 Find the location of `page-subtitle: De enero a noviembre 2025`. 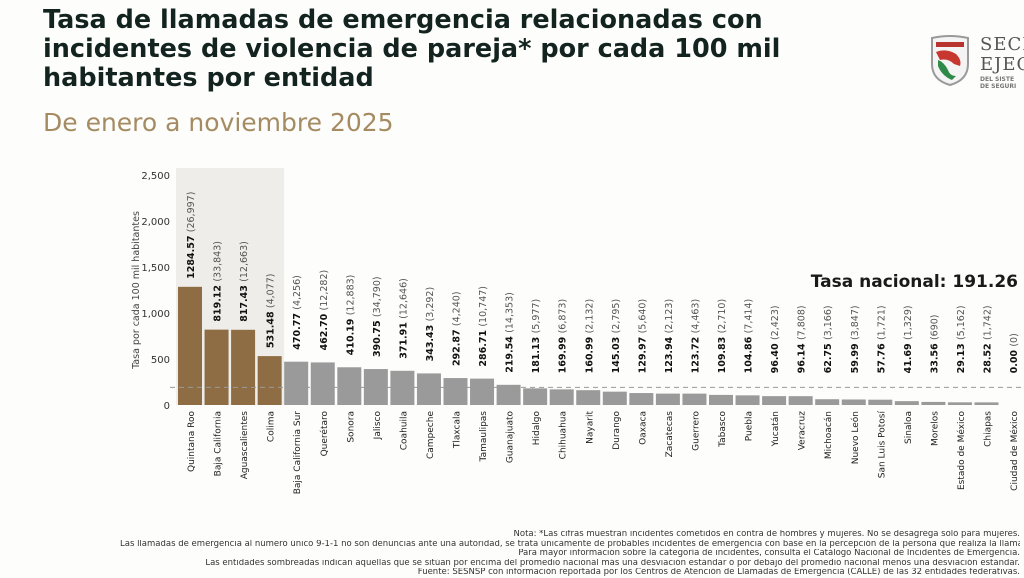

page-subtitle: De enero a noviembre 2025 is located at coordinates (218, 122).